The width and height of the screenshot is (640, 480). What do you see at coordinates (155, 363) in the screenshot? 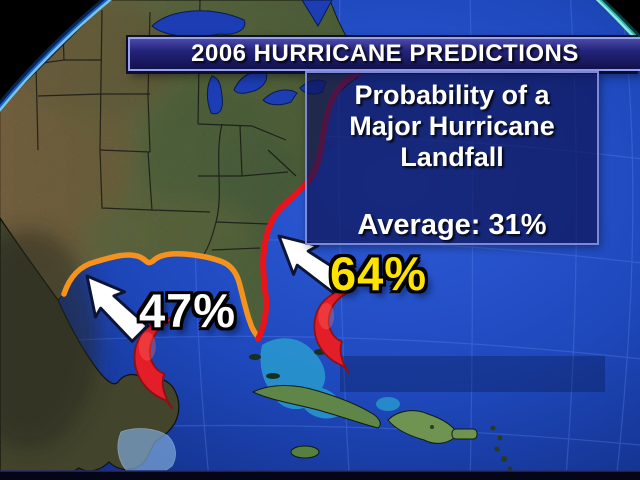
I see `hurricane-icon-gulf` at bounding box center [155, 363].